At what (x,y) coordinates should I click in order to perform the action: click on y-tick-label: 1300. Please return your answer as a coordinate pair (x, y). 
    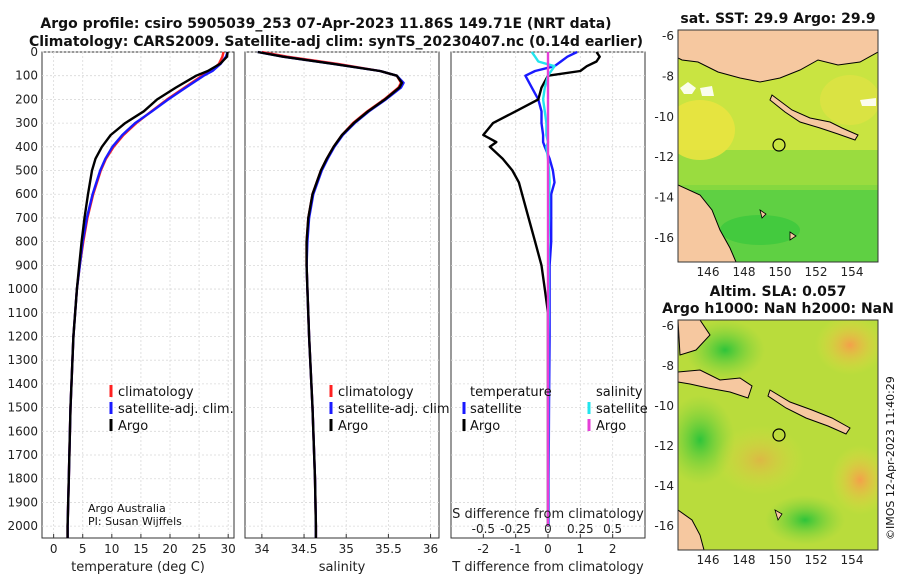
    Looking at the image, I should click on (22, 360).